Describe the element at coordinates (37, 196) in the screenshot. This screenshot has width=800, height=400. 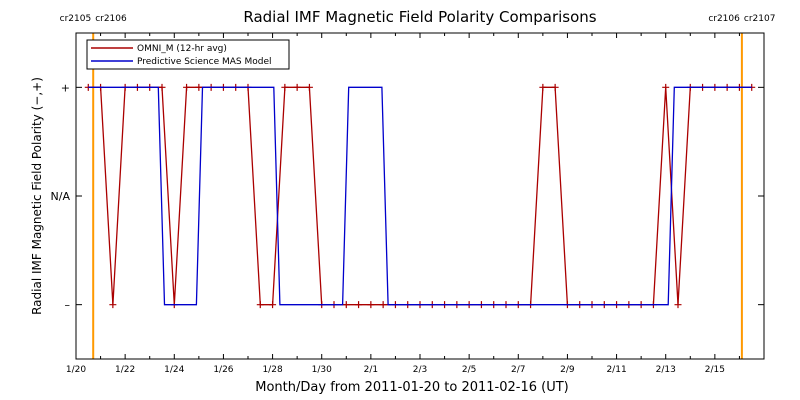
I see `y-axis-label: Radial IMF Magnetic Field Polarity (−,+)` at that location.